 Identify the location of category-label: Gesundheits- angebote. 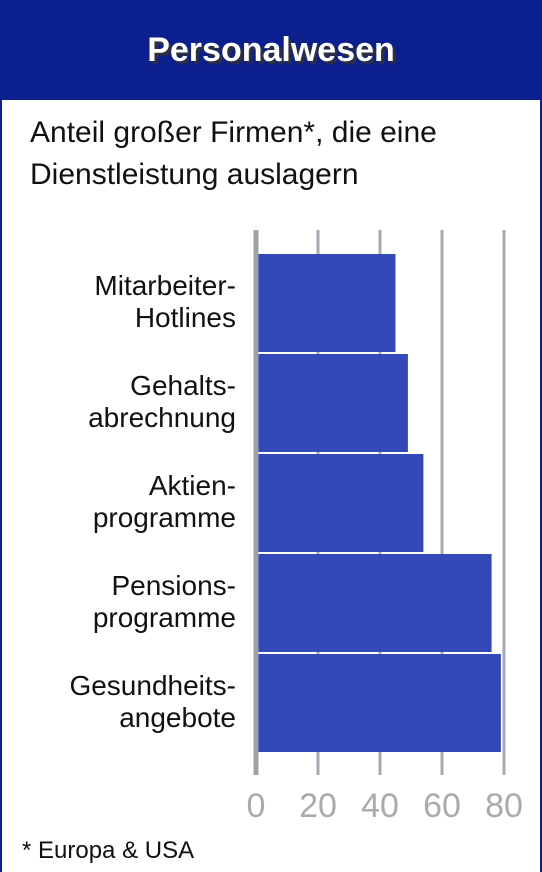
(152, 701).